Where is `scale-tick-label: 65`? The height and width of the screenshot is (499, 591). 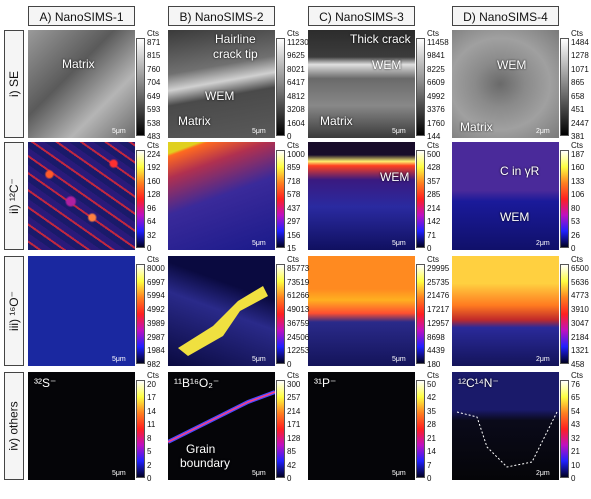 scale-tick-label: 65 is located at coordinates (575, 398).